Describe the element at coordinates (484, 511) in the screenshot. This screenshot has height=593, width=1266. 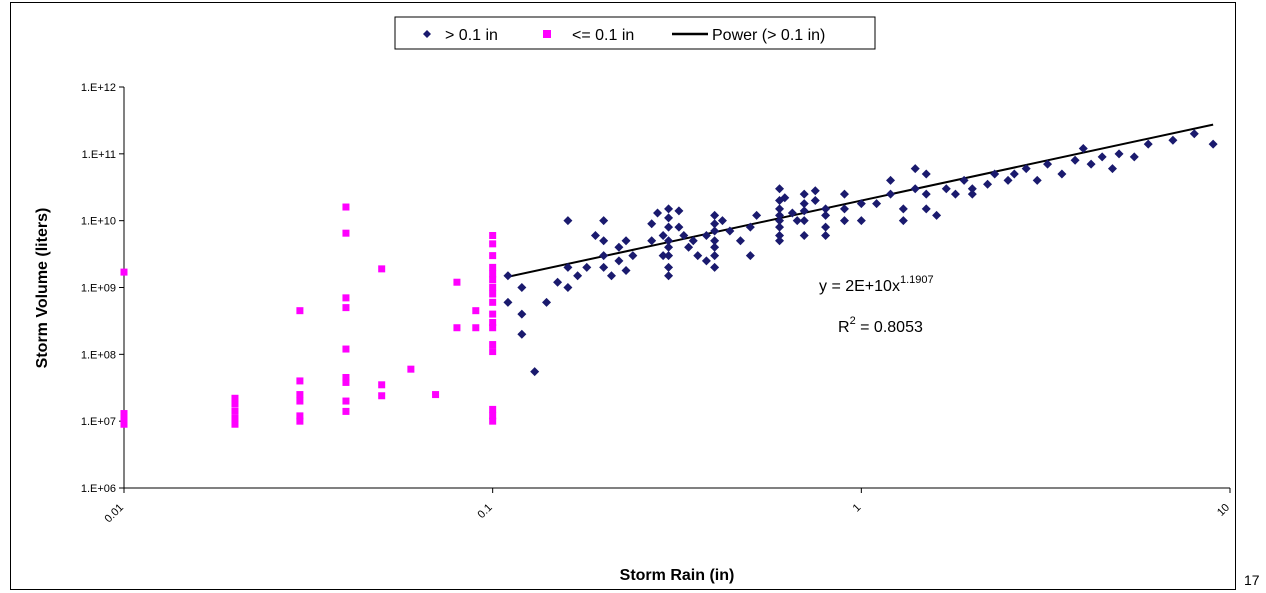
I see `x-tick-label: 0.1` at that location.